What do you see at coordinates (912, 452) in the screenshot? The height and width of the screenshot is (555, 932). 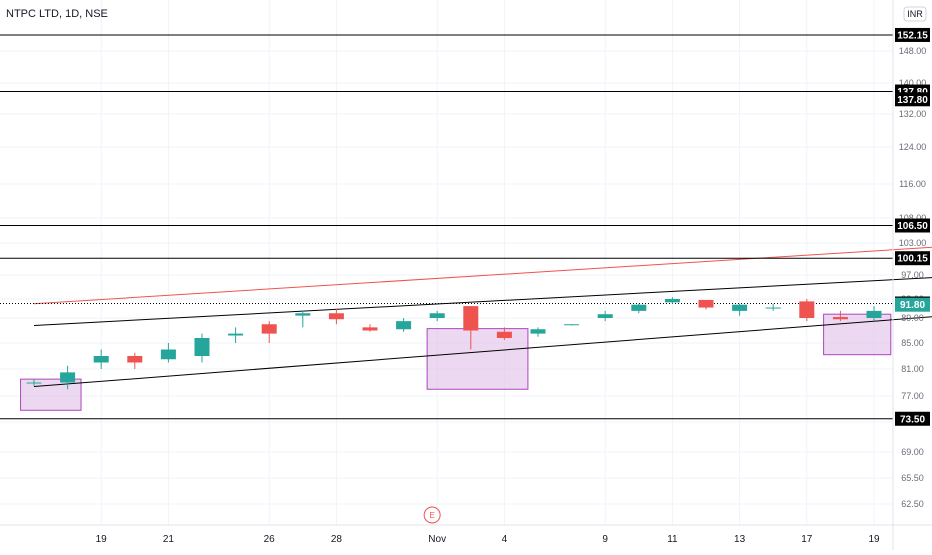 I see `price-tick-label: 69.00` at bounding box center [912, 452].